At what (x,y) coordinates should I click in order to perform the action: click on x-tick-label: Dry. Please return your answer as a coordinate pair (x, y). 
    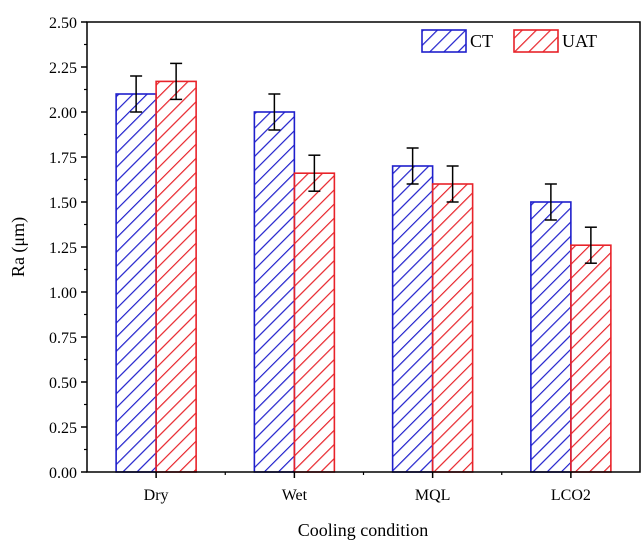
    Looking at the image, I should click on (156, 495).